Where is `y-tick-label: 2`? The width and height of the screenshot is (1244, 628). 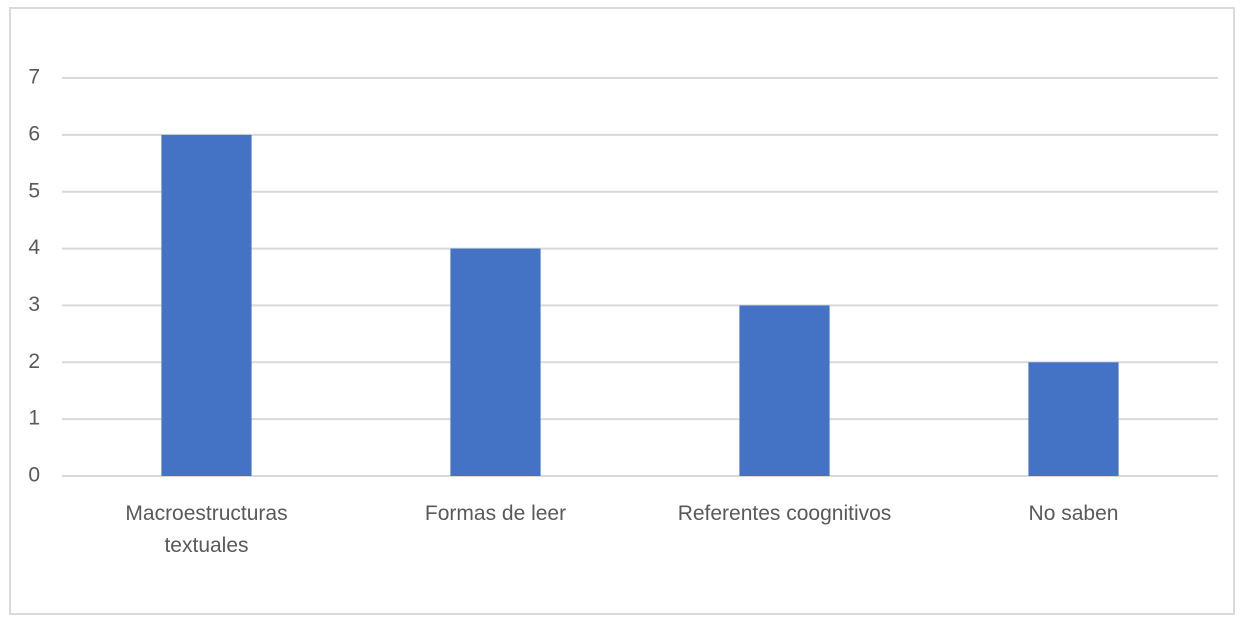 y-tick-label: 2 is located at coordinates (34, 361).